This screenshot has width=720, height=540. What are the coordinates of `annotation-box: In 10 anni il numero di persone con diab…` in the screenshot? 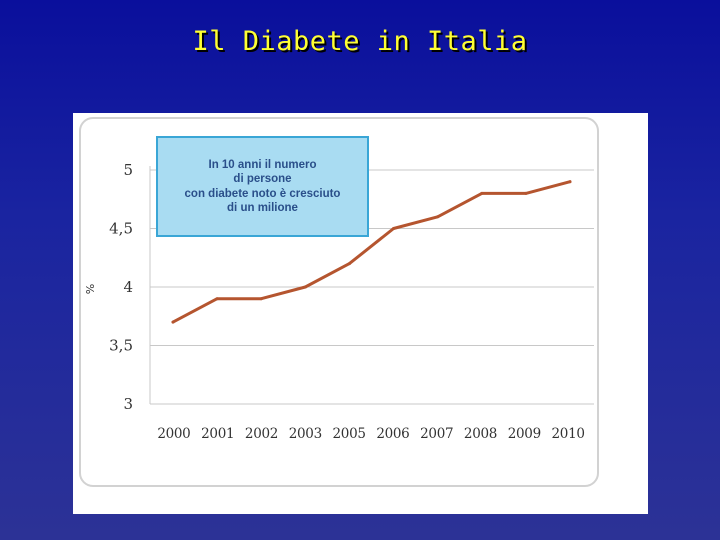 It's located at (262, 186).